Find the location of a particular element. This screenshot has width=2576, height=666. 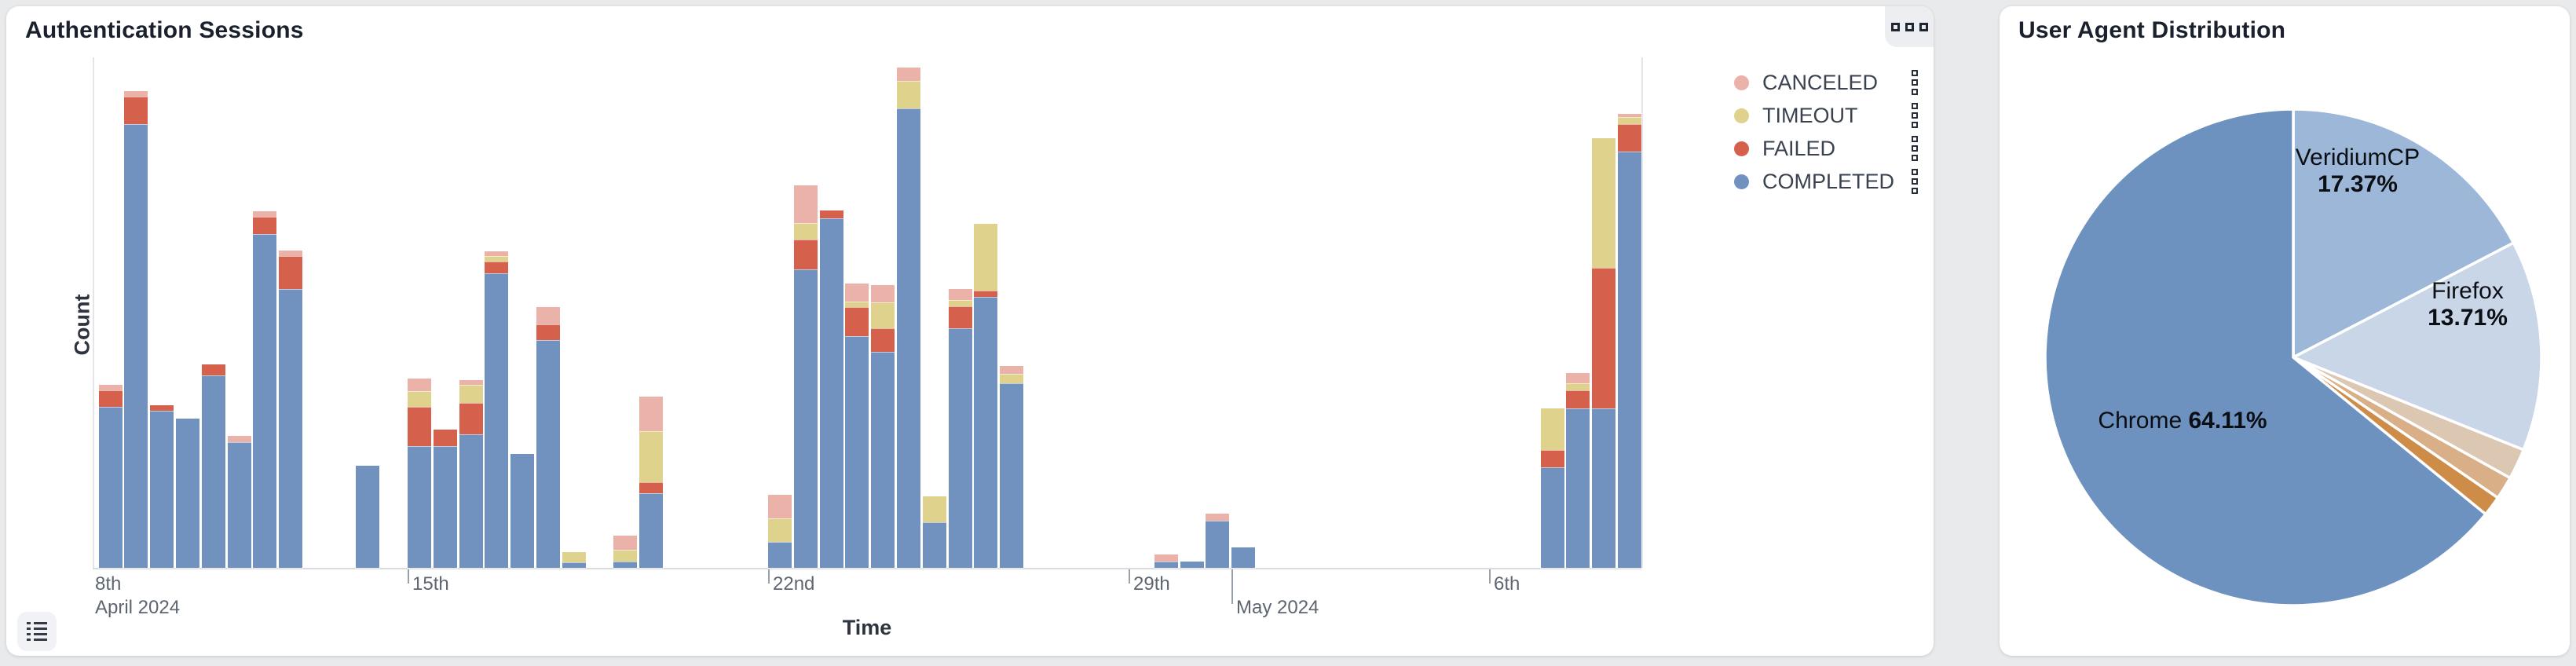

pie-label-name: VeridiumCP is located at coordinates (2358, 157).